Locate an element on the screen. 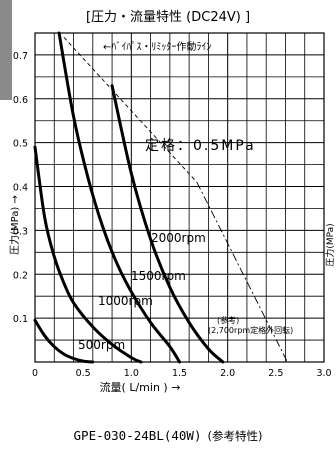 The image size is (336, 451). y-tick-label: 0.6 is located at coordinates (20, 100).